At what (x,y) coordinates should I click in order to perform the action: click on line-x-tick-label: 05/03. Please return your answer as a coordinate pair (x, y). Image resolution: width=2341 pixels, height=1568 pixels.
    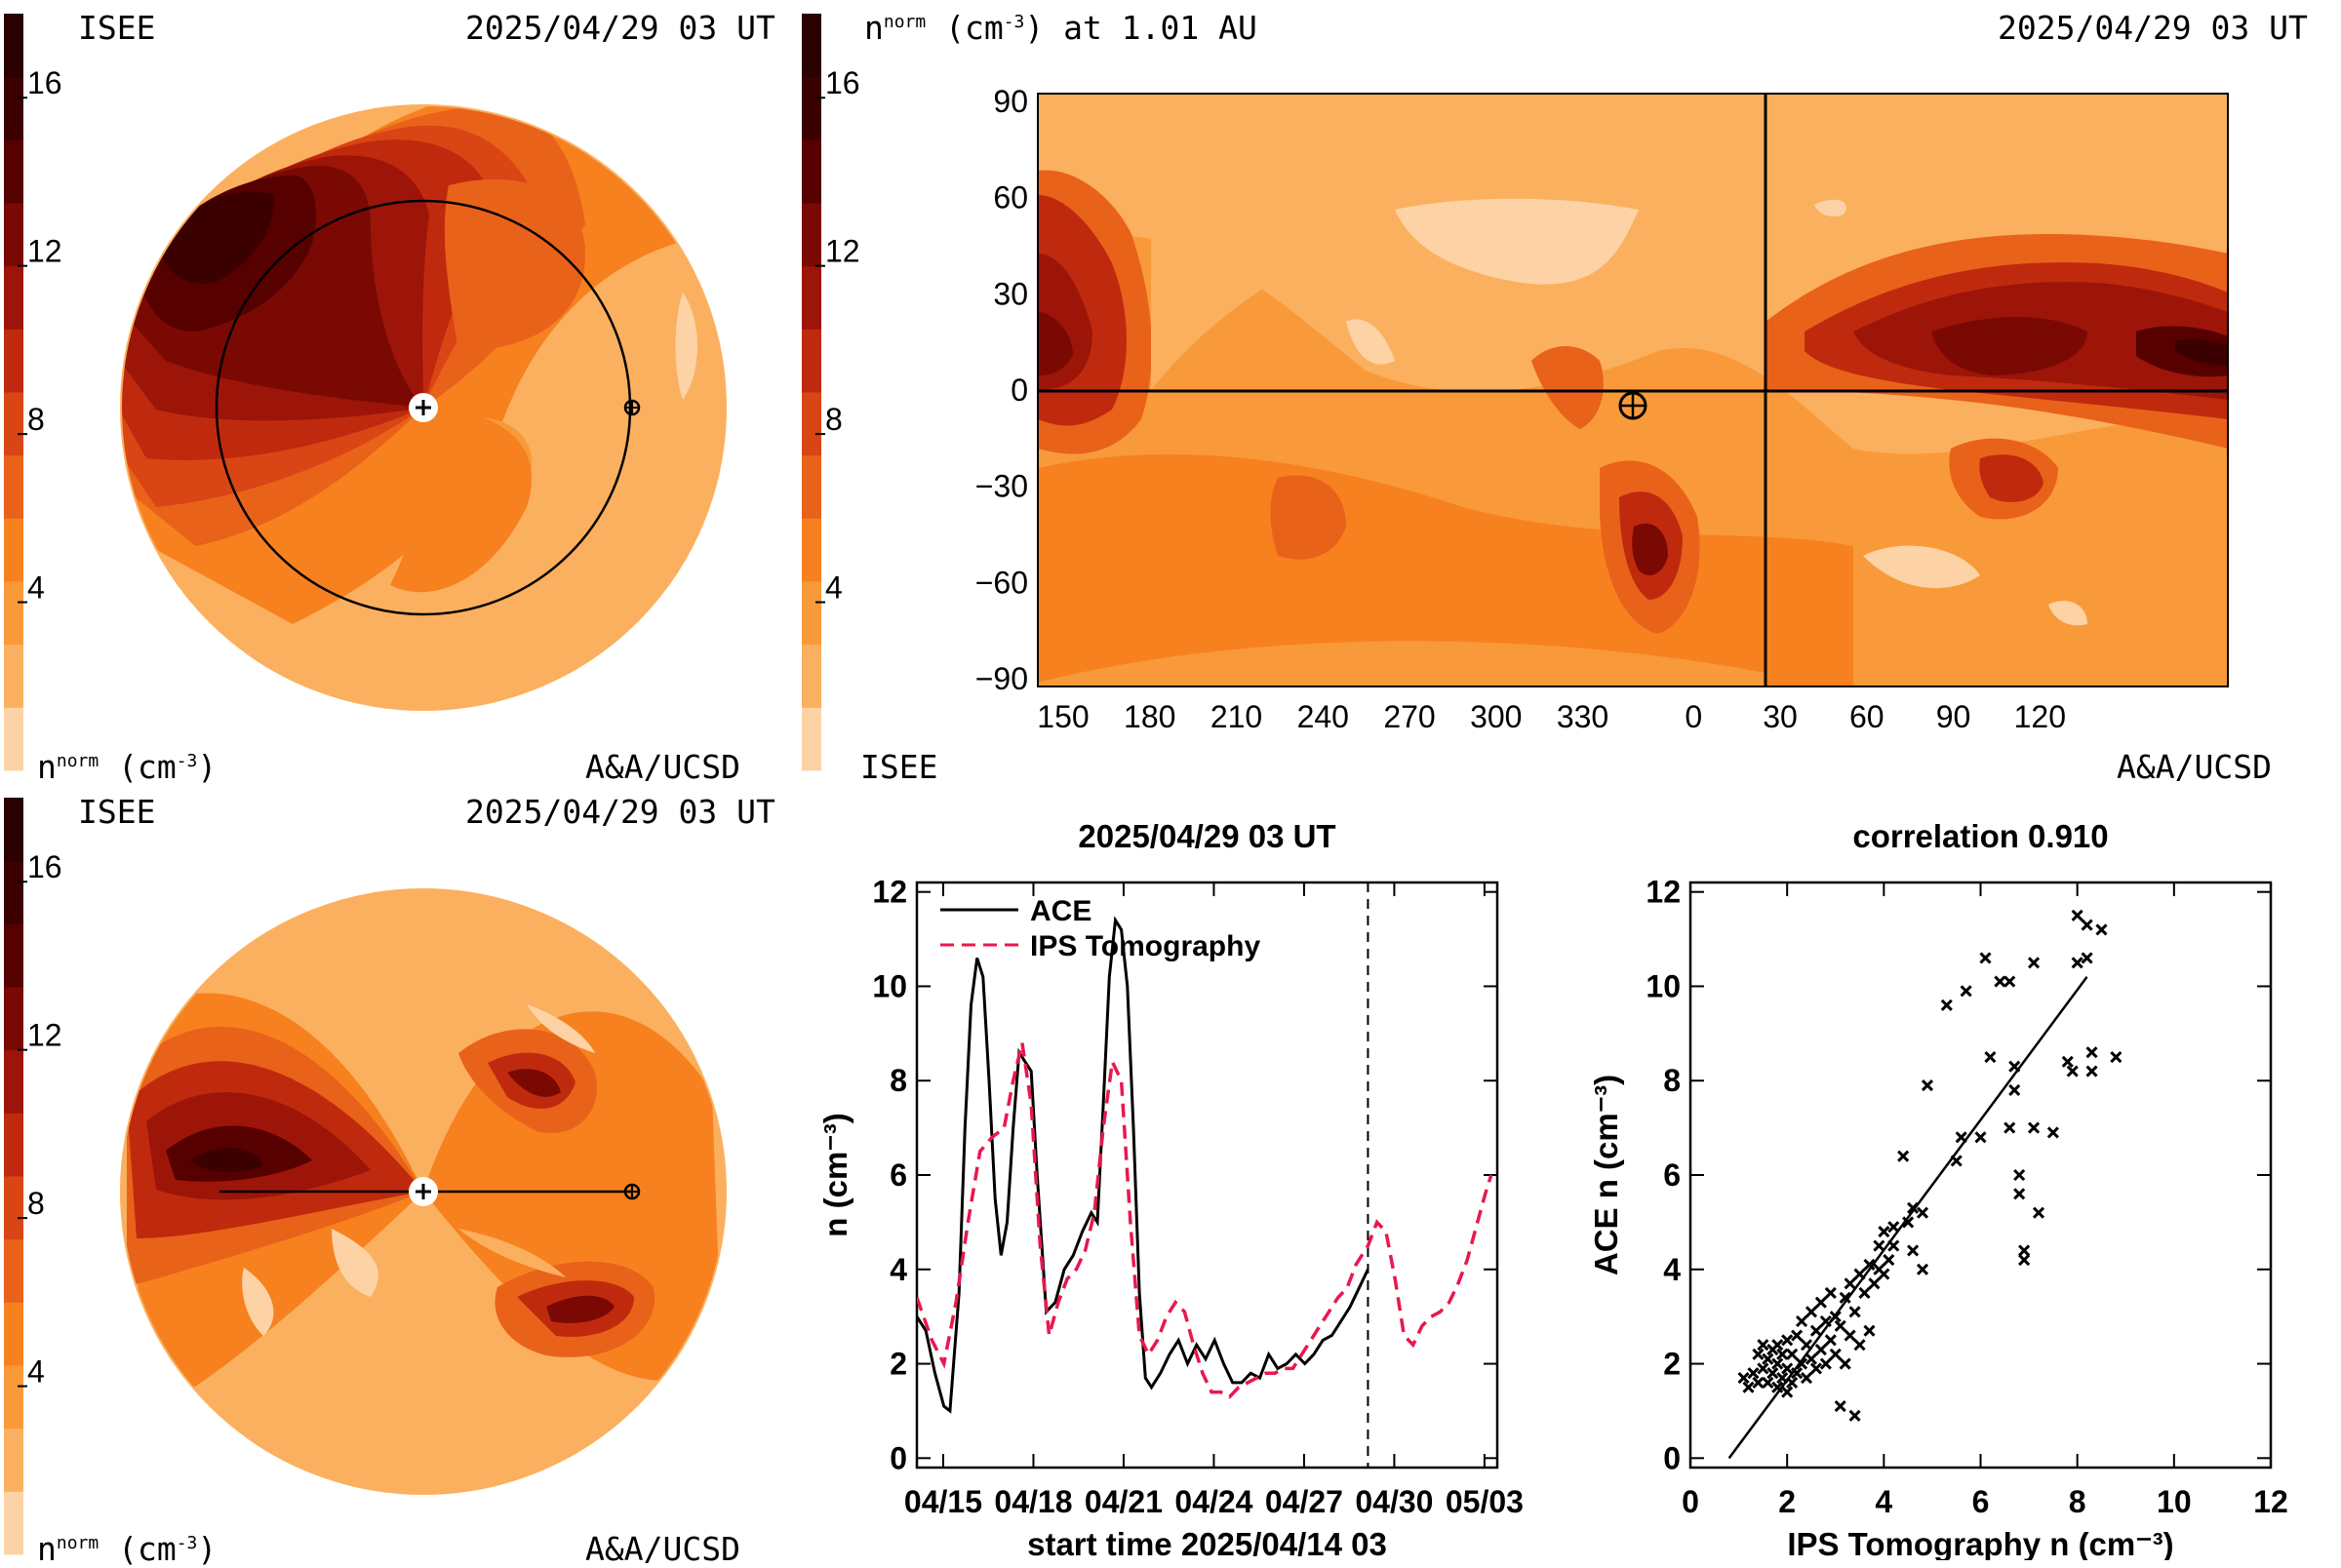
    Looking at the image, I should click on (1485, 1501).